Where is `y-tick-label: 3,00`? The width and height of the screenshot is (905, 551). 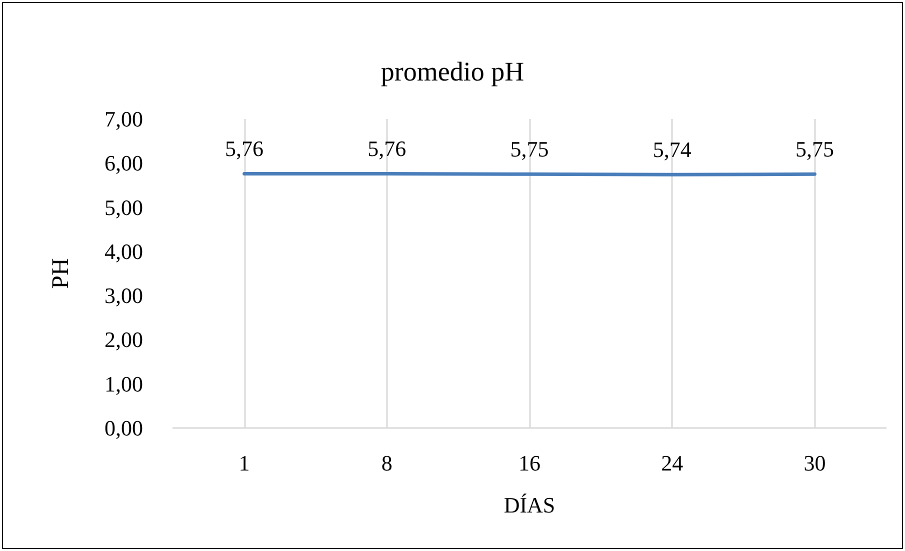 y-tick-label: 3,00 is located at coordinates (123, 295).